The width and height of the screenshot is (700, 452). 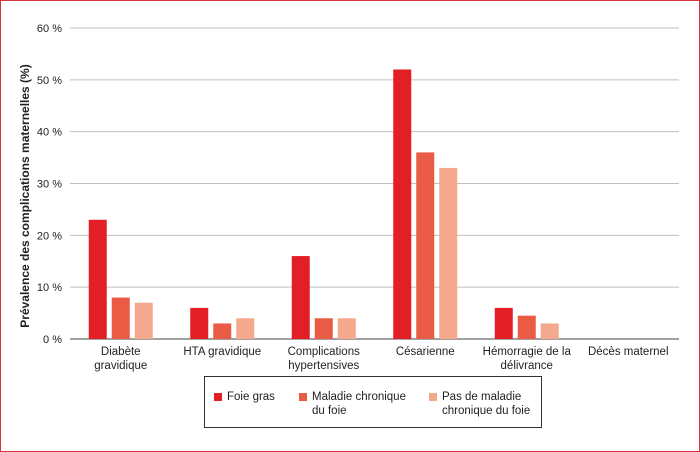 What do you see at coordinates (324, 352) in the screenshot?
I see `x-category-label: Complications` at bounding box center [324, 352].